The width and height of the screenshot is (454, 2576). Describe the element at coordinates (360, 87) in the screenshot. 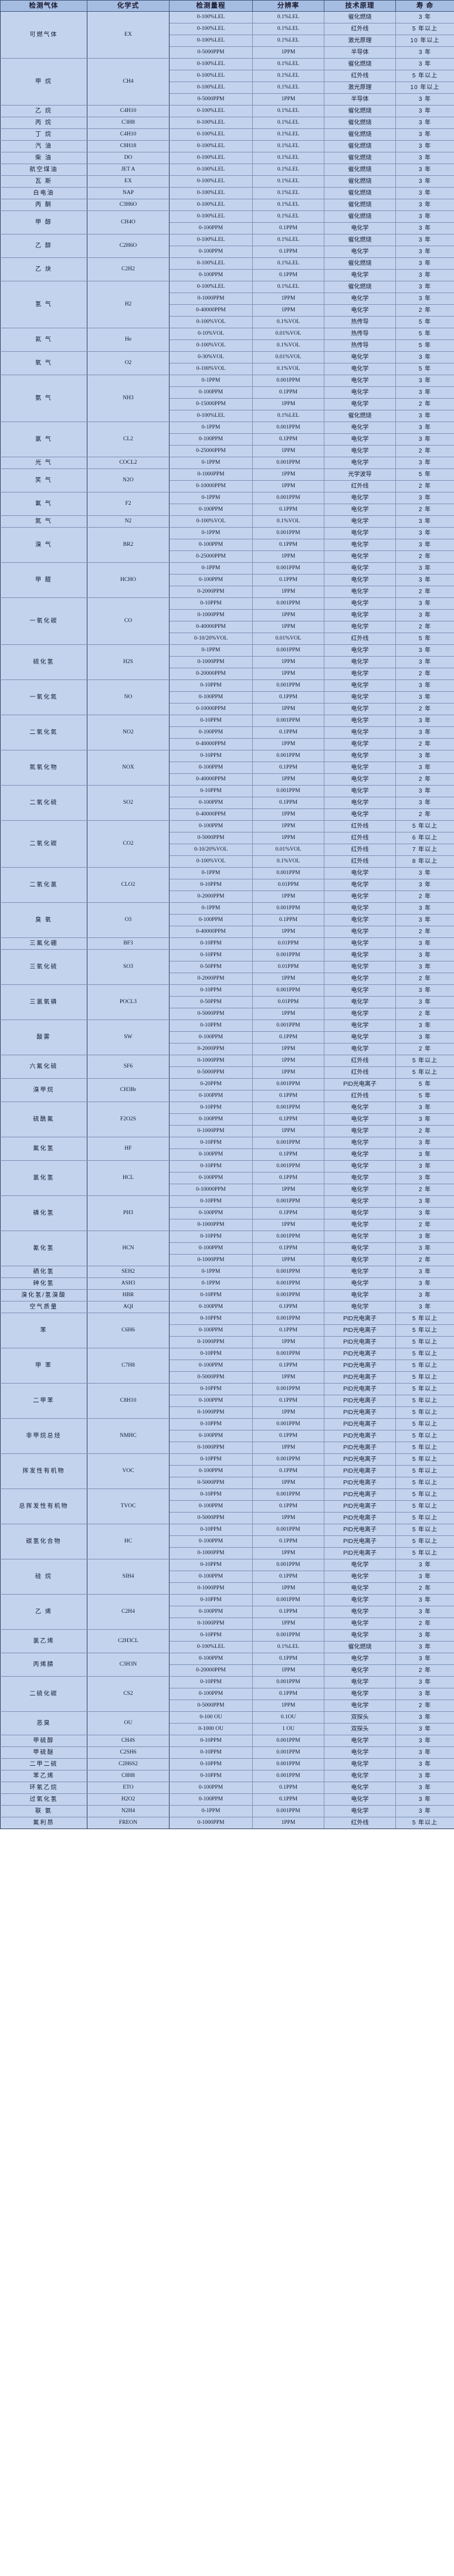

I see `cell-technology: 激光原理` at that location.